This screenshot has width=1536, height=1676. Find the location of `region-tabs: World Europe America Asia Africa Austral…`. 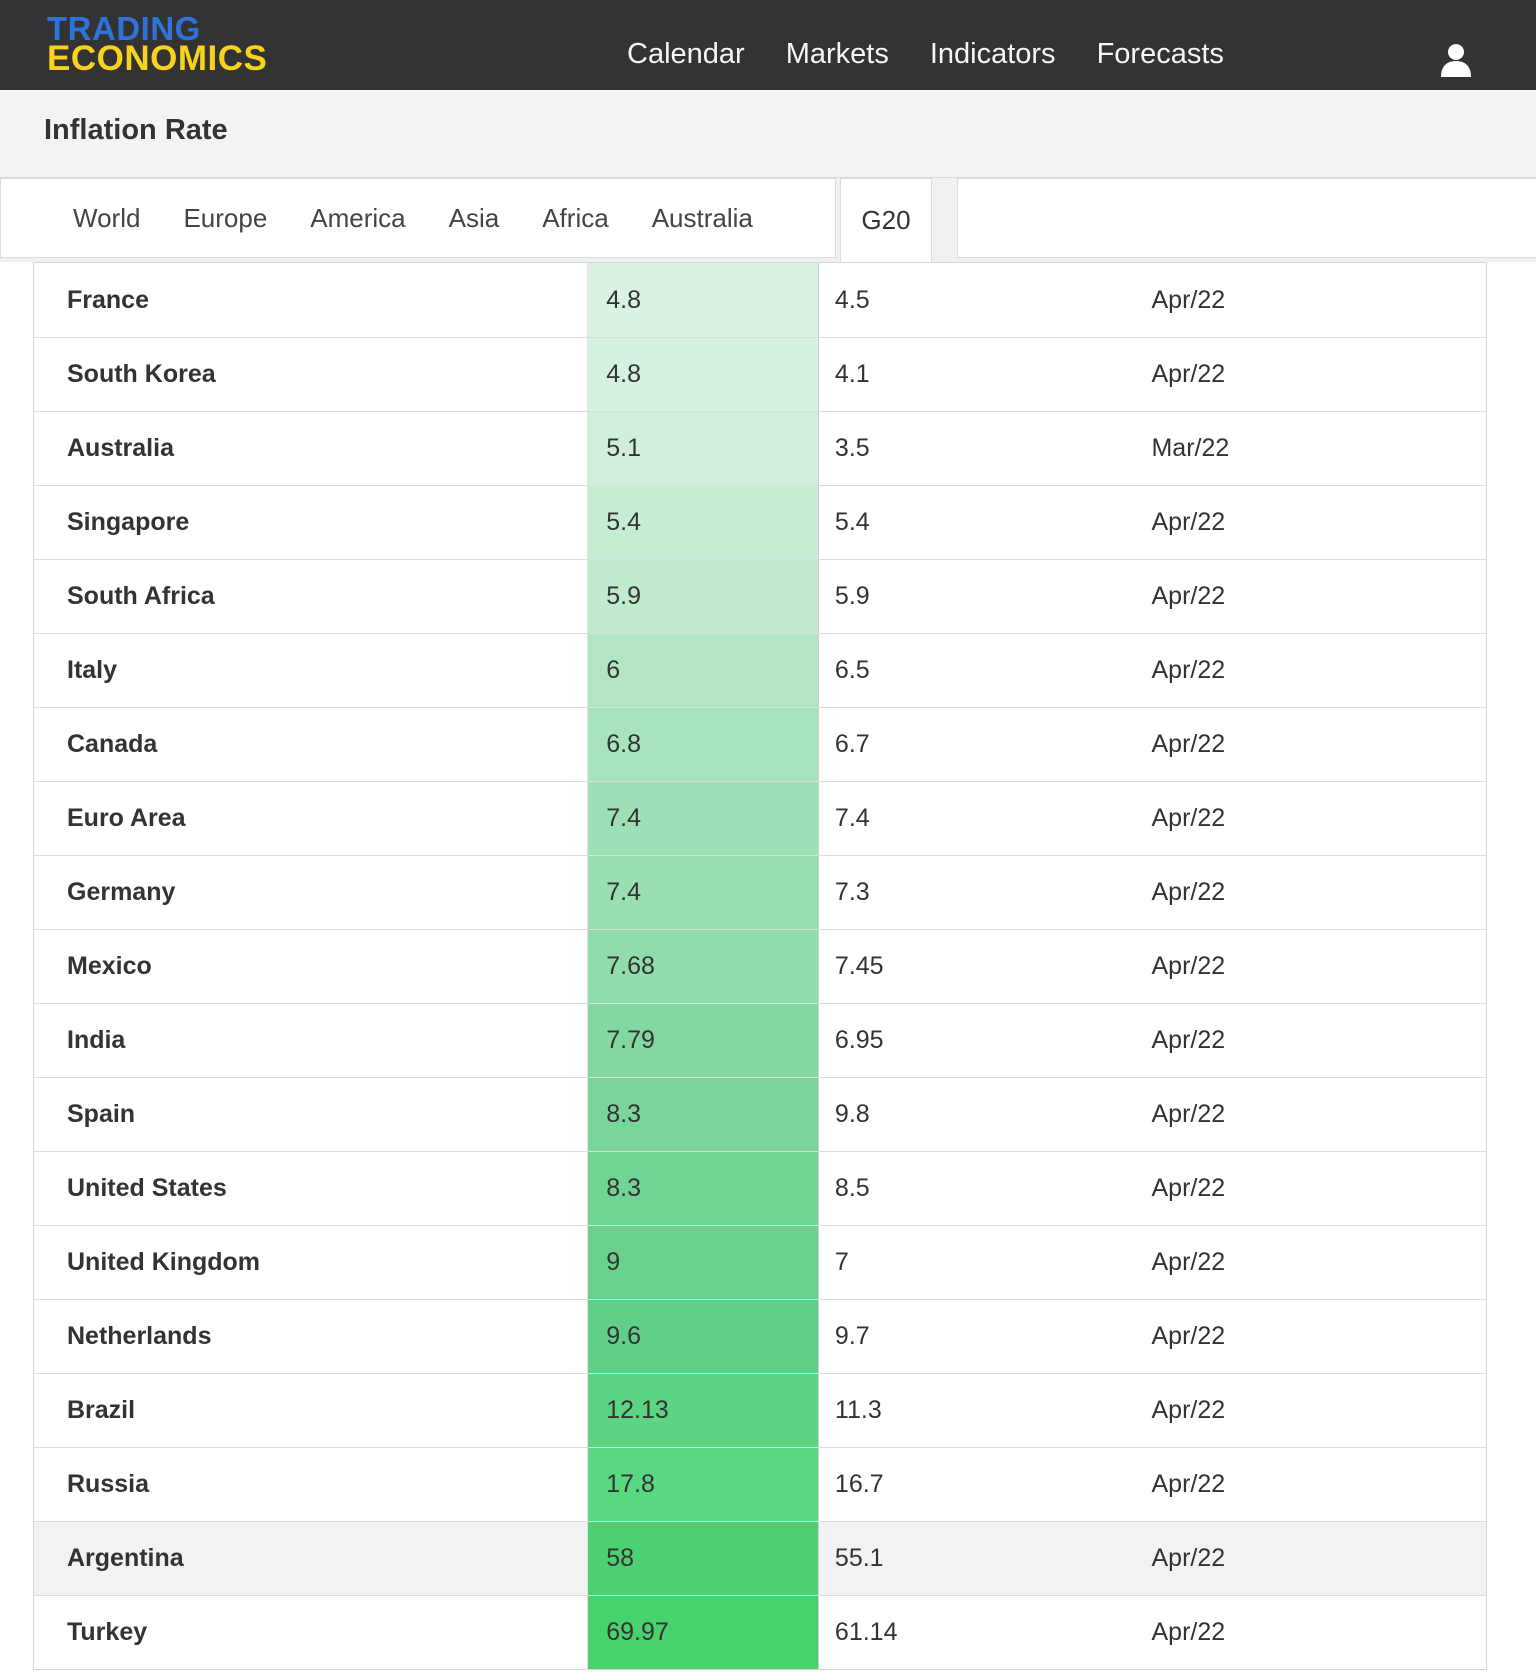

region-tabs: World Europe America Asia Africa Austral… is located at coordinates (768, 220).